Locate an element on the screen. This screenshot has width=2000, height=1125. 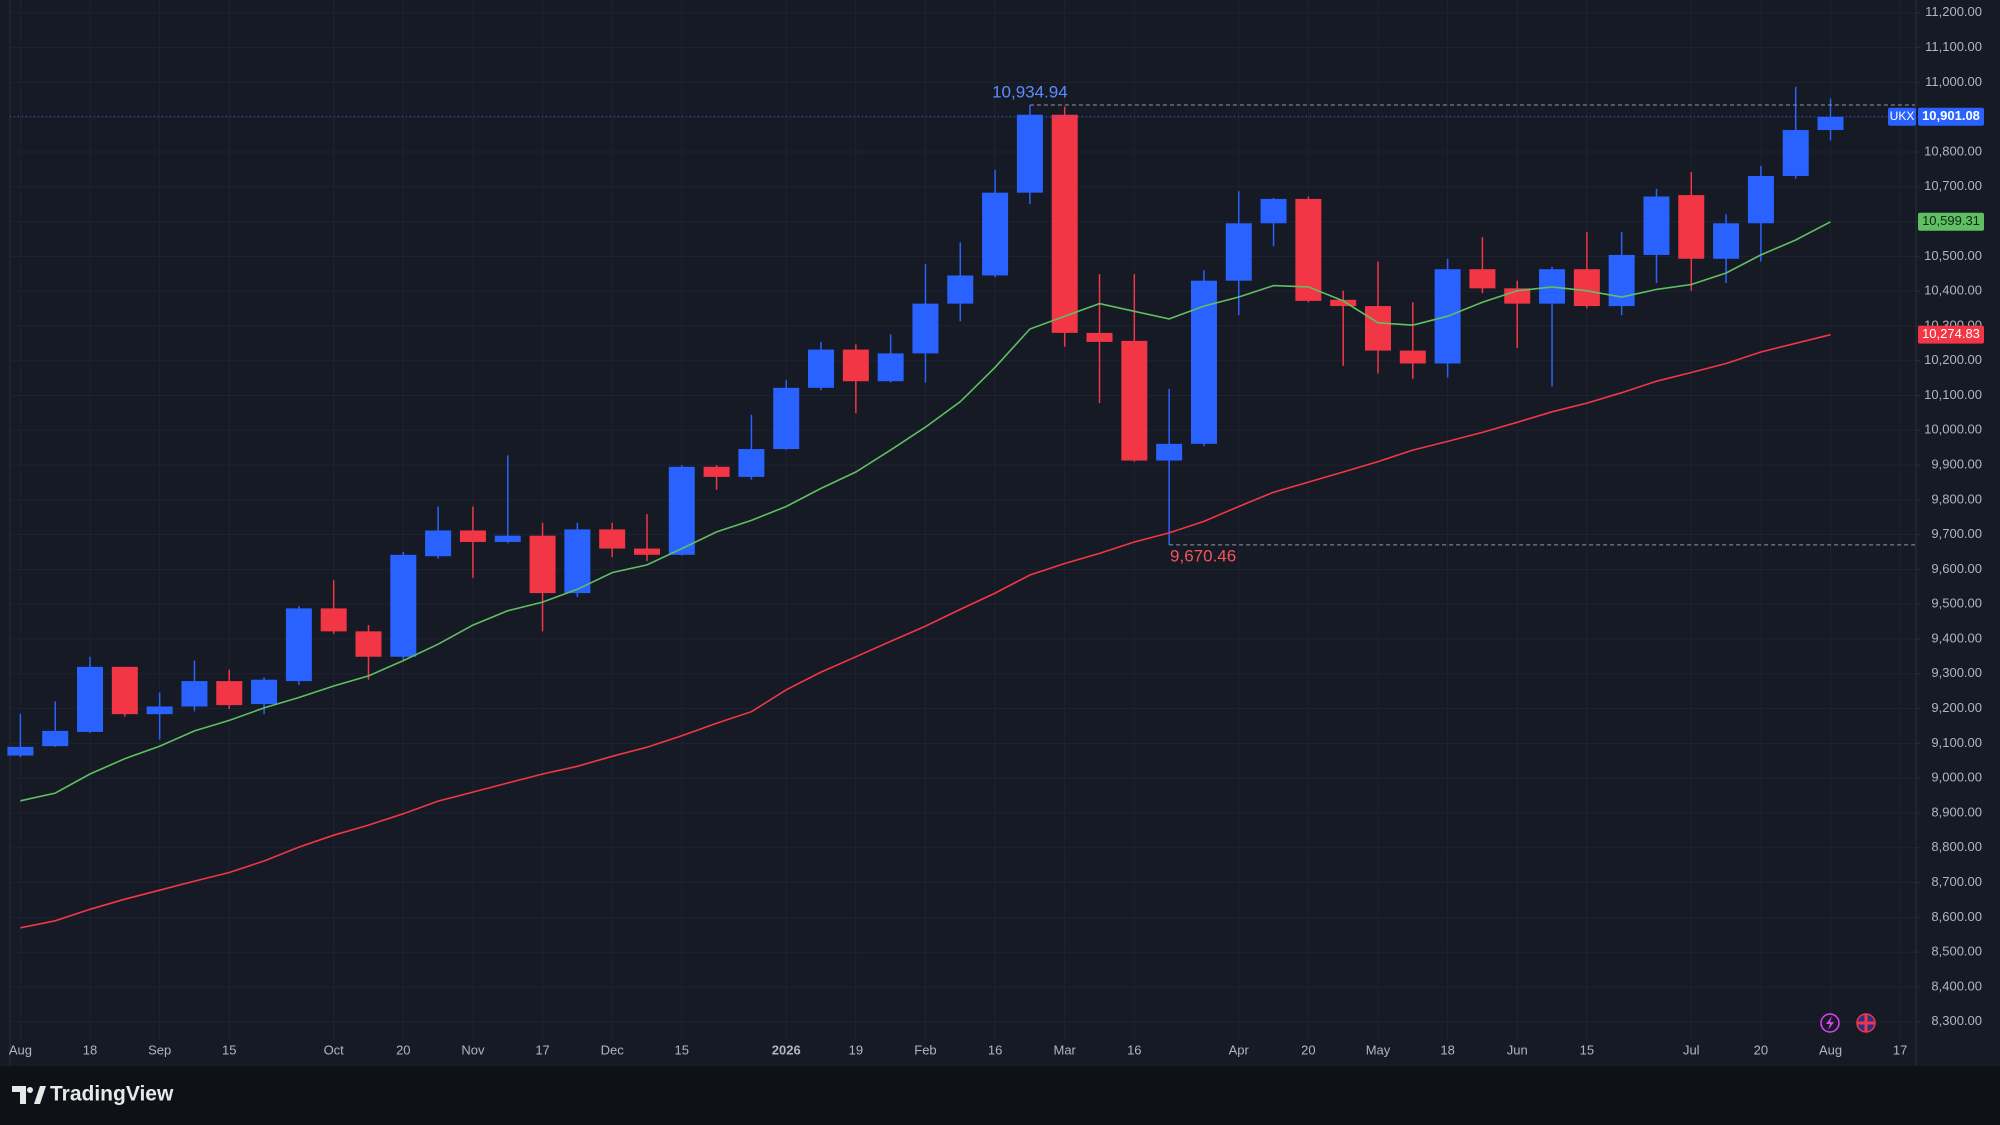
last-price-tag is located at coordinates (1951, 116).